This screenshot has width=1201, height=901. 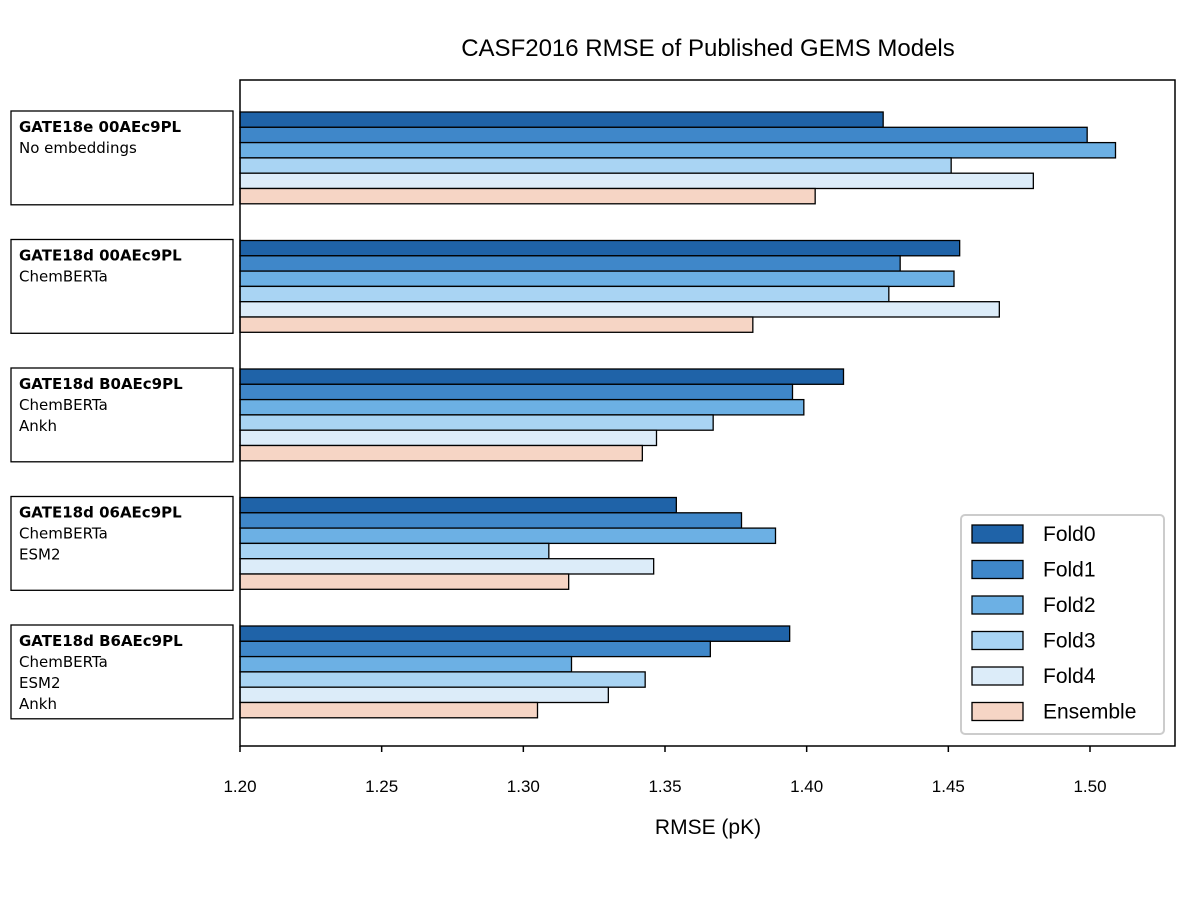 What do you see at coordinates (122, 672) in the screenshot?
I see `group-label-box: GATE18d B6AEc9PL ChemBERTa ESM2 Ankh` at bounding box center [122, 672].